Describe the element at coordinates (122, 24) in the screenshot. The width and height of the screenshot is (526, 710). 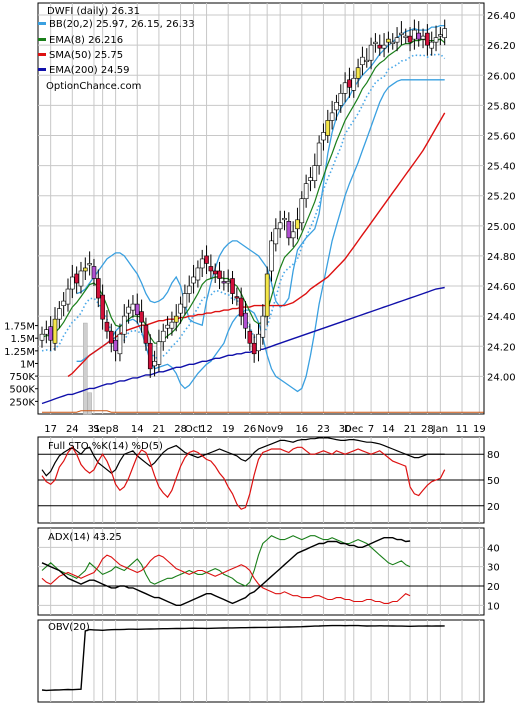
I see `legend-bb-label: BB(20,2) 25.97, 26.15, 26.33` at that location.